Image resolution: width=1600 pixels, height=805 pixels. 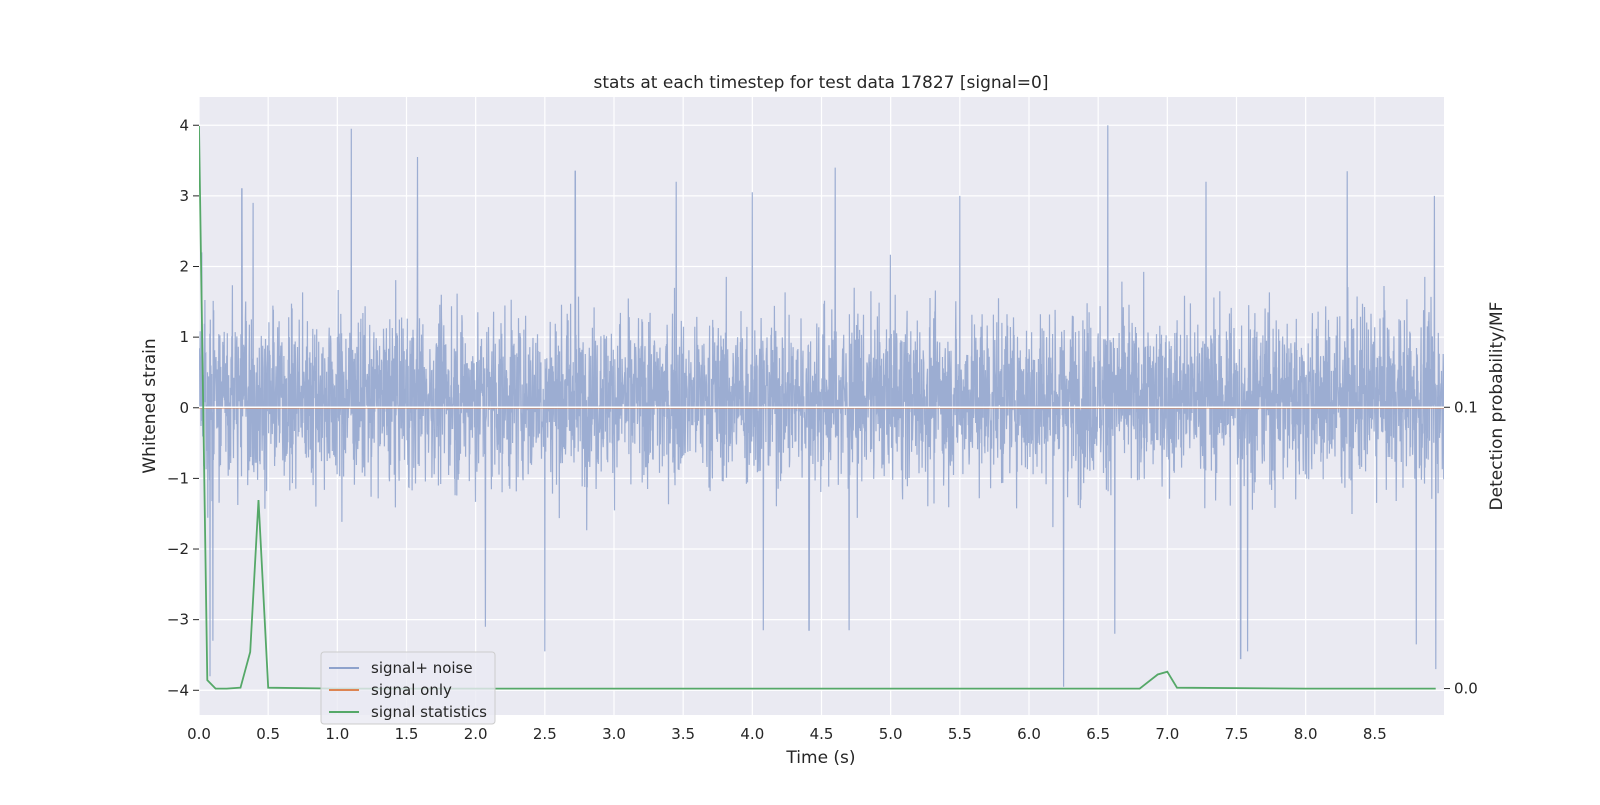 I want to click on y-tick-label: 2, so click(x=184, y=267).